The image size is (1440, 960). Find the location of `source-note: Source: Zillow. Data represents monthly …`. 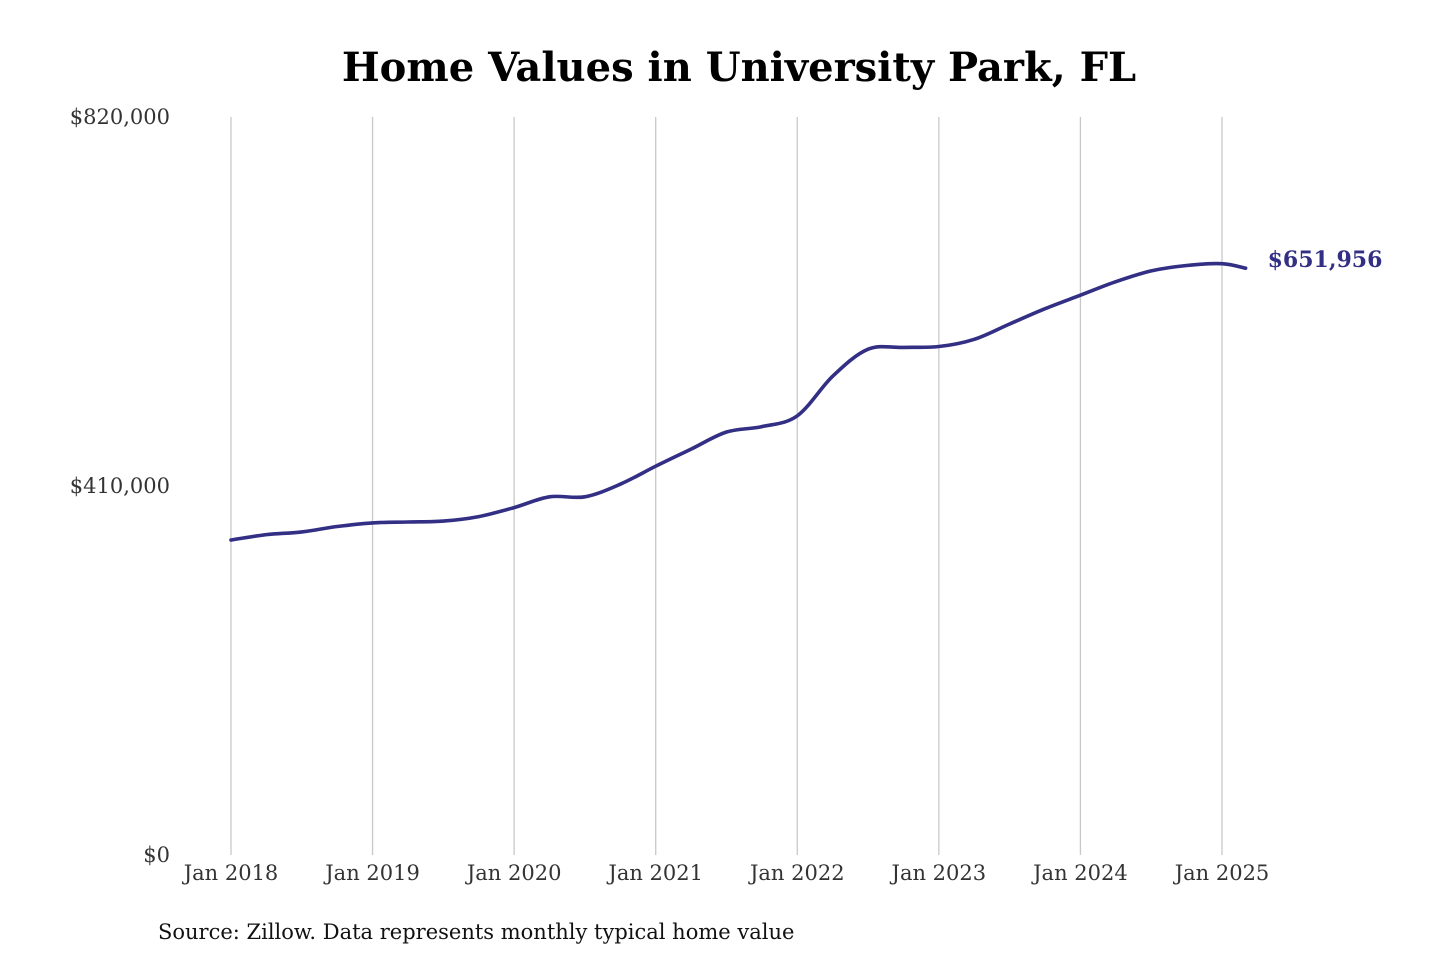

source-note: Source: Zillow. Data represents monthly … is located at coordinates (476, 932).